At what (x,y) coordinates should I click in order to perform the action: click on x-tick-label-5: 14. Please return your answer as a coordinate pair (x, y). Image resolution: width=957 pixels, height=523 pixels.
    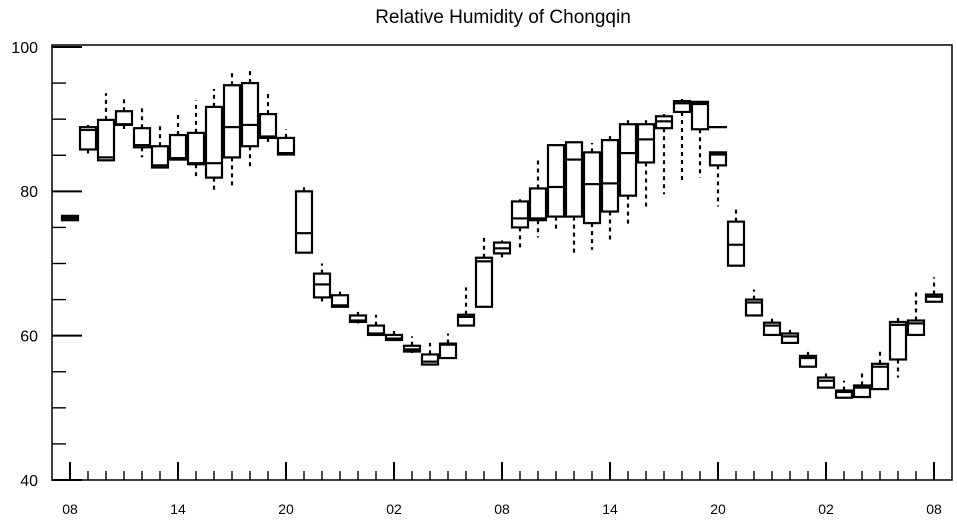
    Looking at the image, I should click on (610, 509).